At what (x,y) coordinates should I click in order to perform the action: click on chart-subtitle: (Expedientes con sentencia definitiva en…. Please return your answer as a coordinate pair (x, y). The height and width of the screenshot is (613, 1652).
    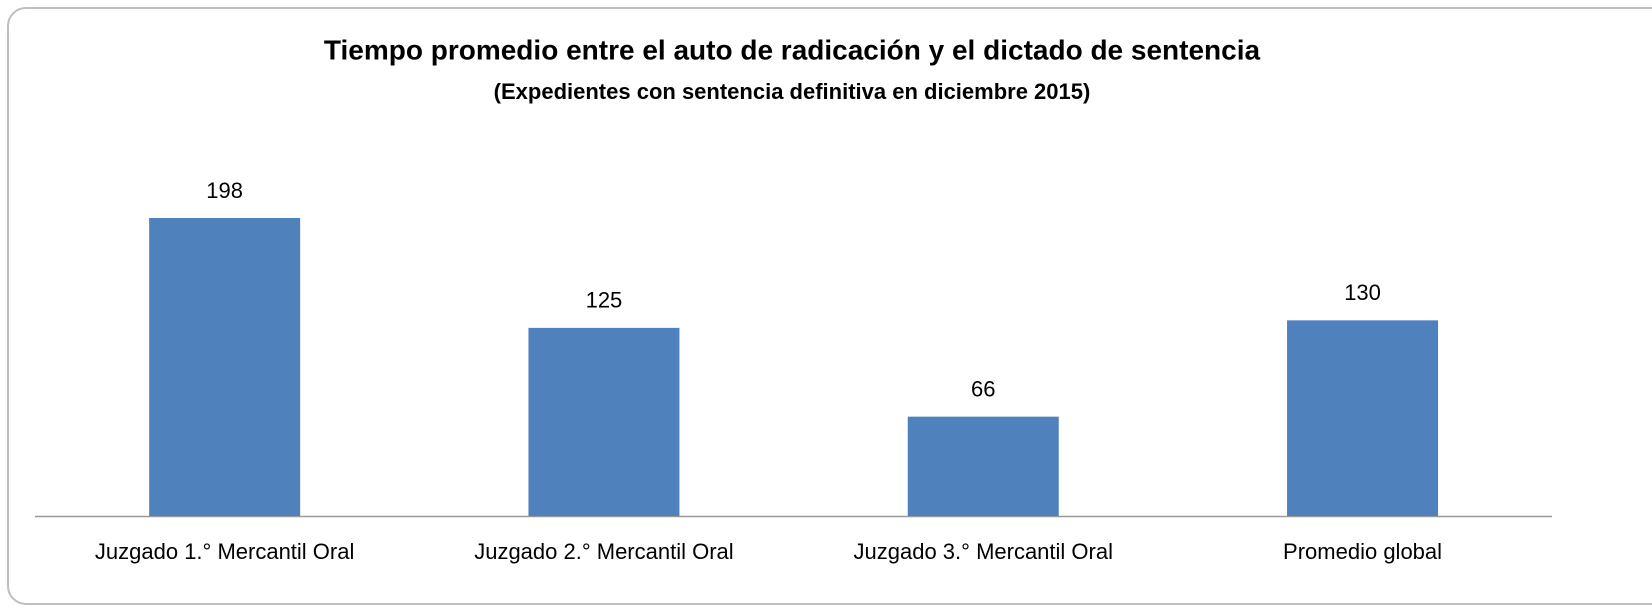
    Looking at the image, I should click on (792, 91).